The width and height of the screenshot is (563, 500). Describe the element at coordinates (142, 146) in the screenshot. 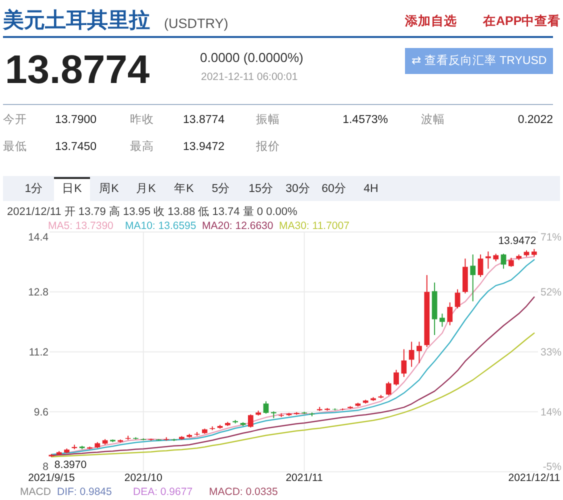

I see `text: 最高` at that location.